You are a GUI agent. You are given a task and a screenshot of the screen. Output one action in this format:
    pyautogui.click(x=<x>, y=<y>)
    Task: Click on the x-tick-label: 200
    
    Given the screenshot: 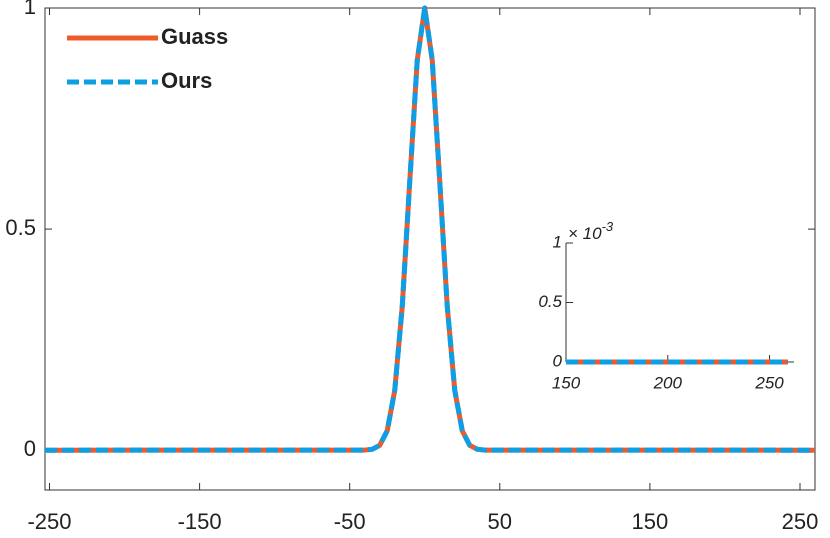 What is the action you would take?
    pyautogui.click(x=668, y=382)
    